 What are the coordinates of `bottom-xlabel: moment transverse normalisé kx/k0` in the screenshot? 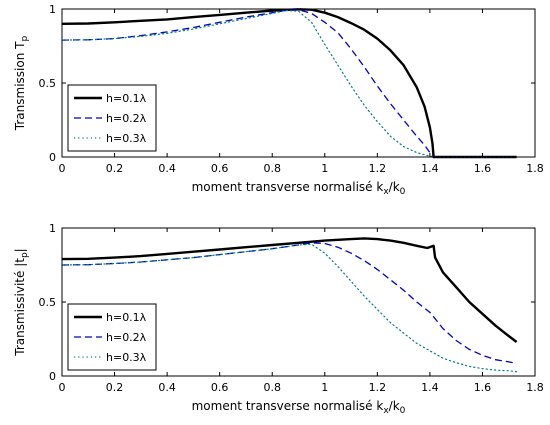 It's located at (299, 407).